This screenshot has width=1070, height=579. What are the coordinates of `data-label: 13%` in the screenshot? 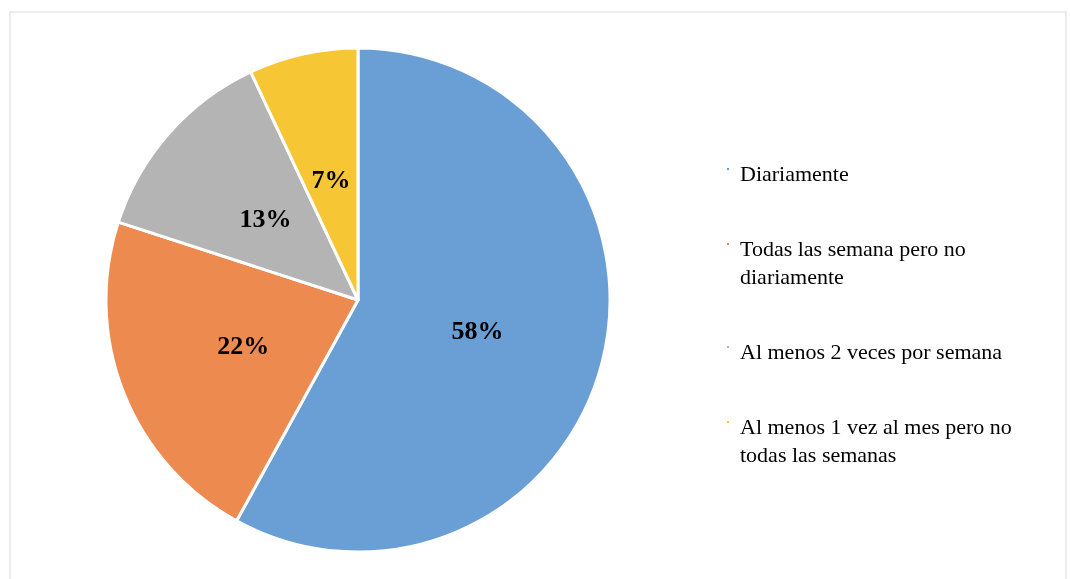 It's located at (265, 218).